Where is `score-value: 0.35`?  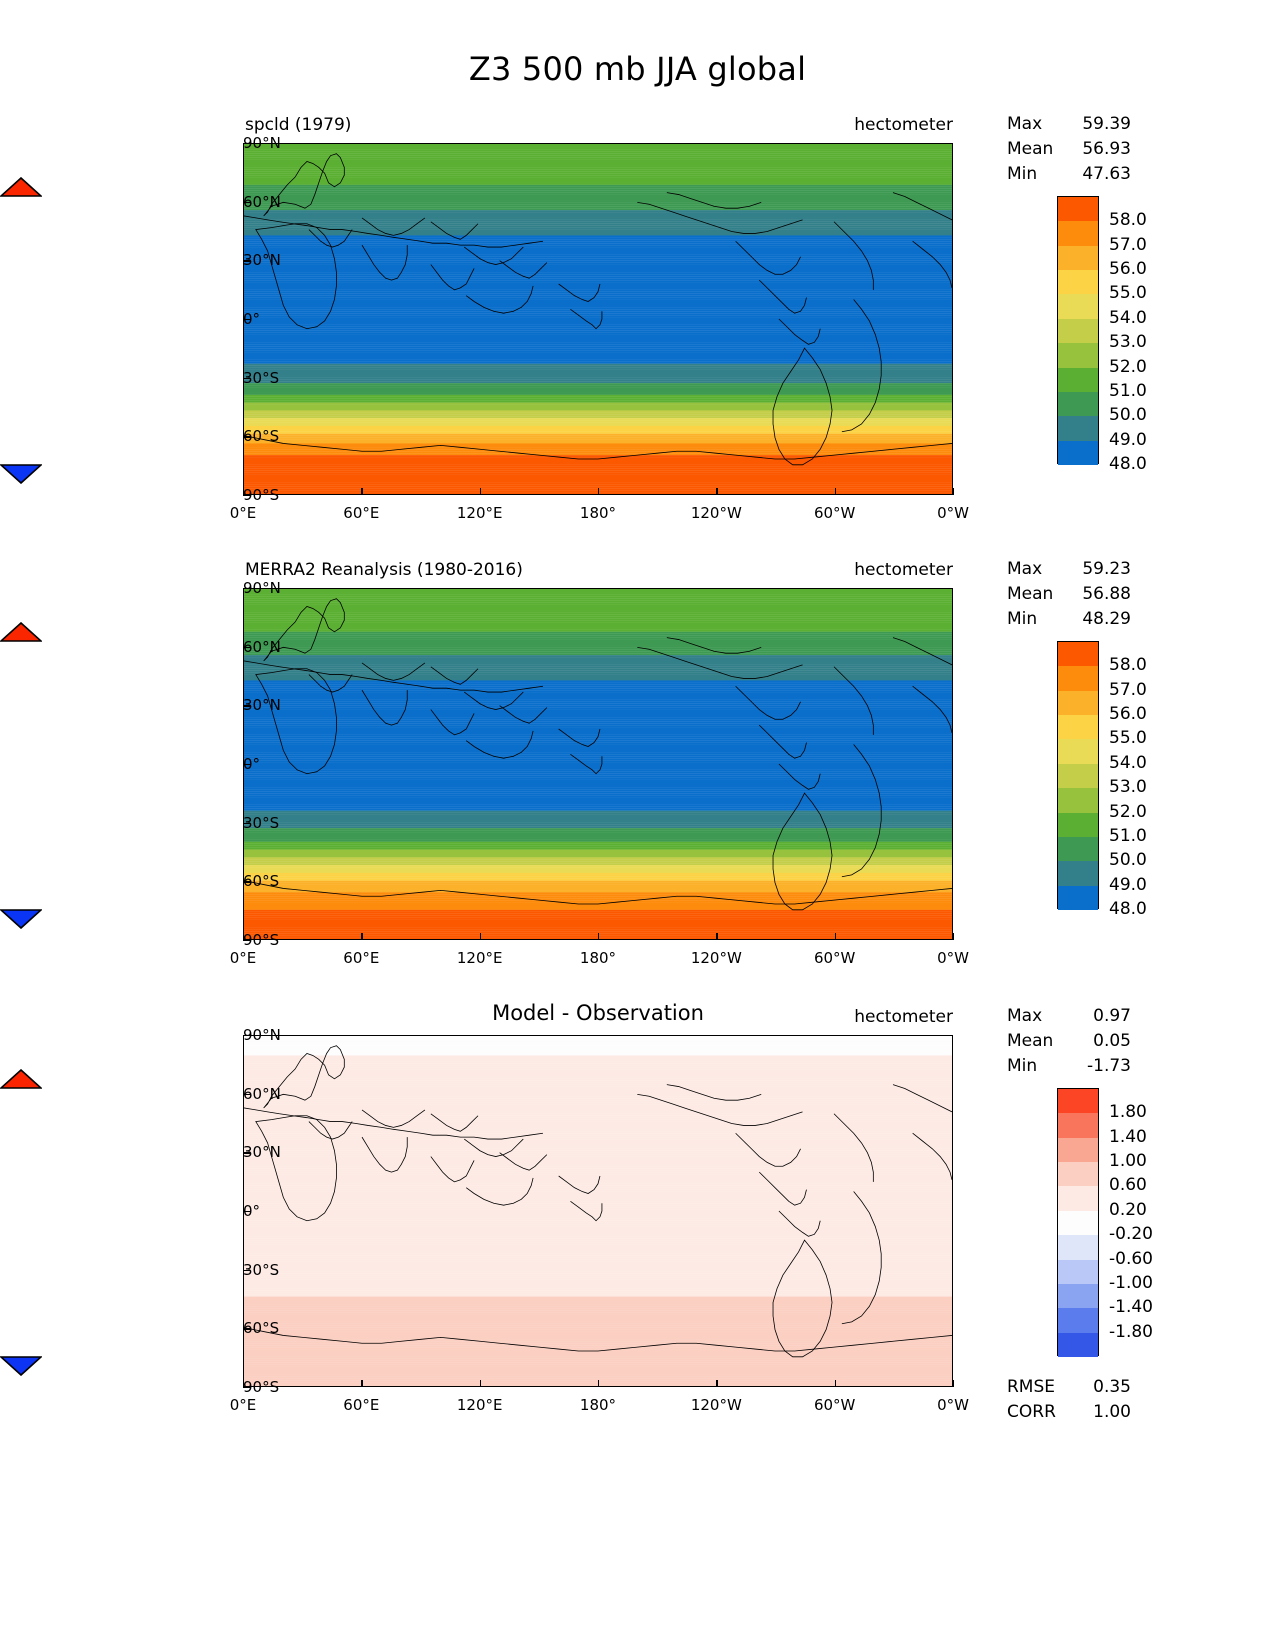 score-value: 0.35 is located at coordinates (1112, 1387).